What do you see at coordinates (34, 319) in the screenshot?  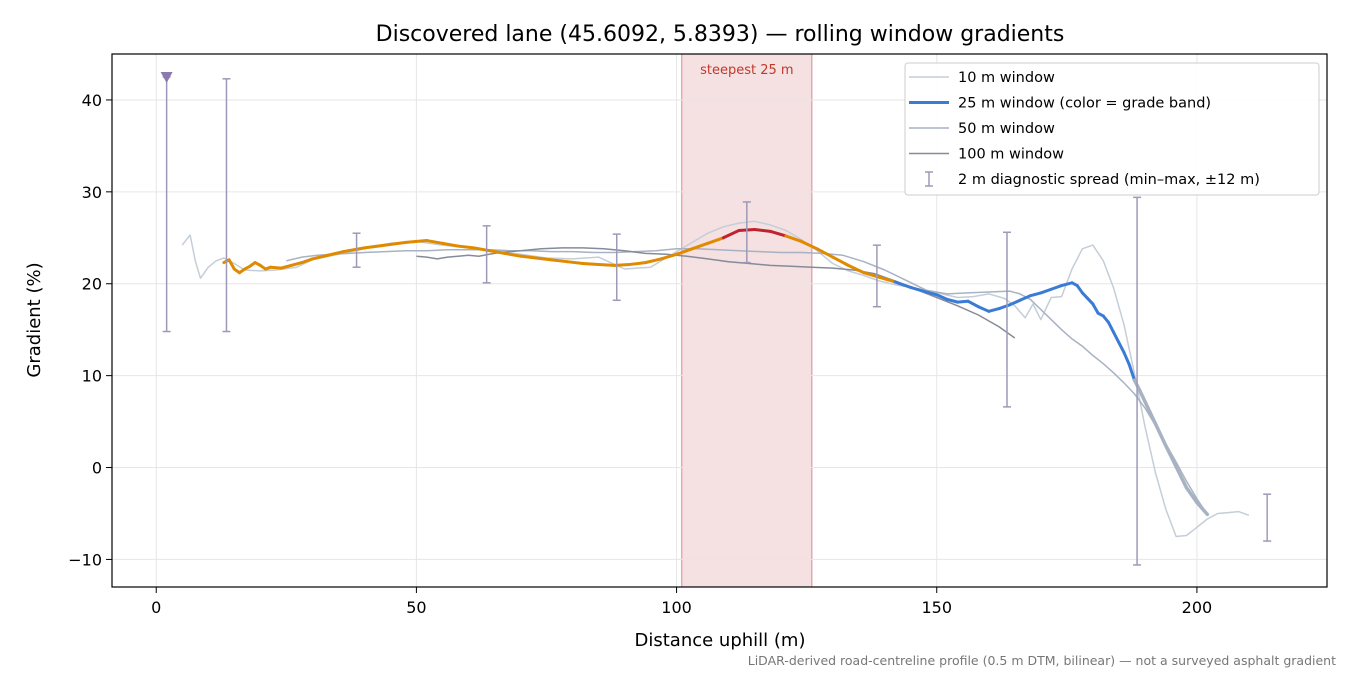 I see `y-axis-label: Gradient (%)` at bounding box center [34, 319].